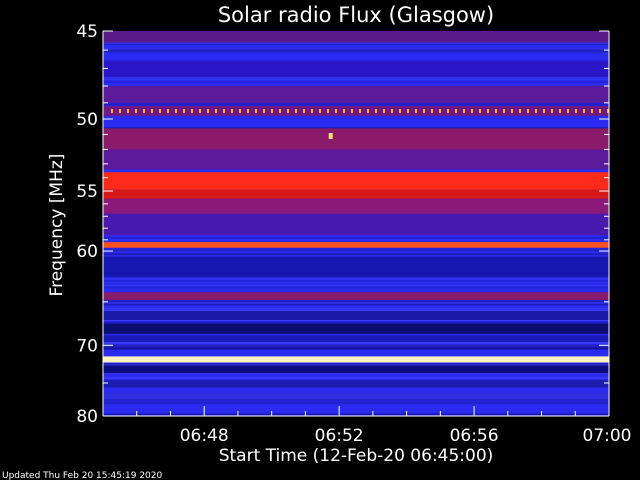 This screenshot has height=480, width=640. Describe the element at coordinates (356, 15) in the screenshot. I see `chart-title: Solar radio Flux (Glasgow)` at that location.